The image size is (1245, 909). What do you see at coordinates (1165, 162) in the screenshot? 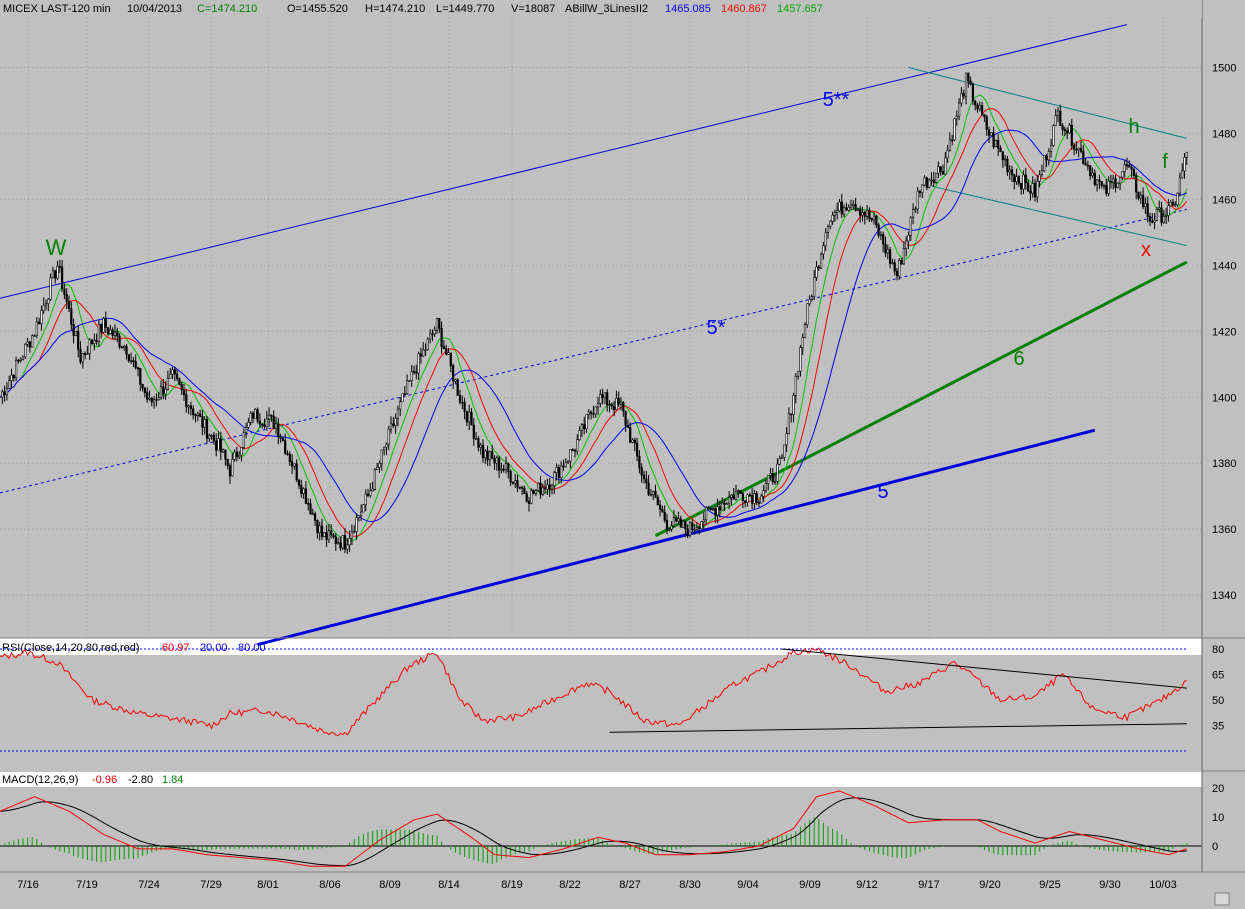
I see `annotation-f: f` at bounding box center [1165, 162].